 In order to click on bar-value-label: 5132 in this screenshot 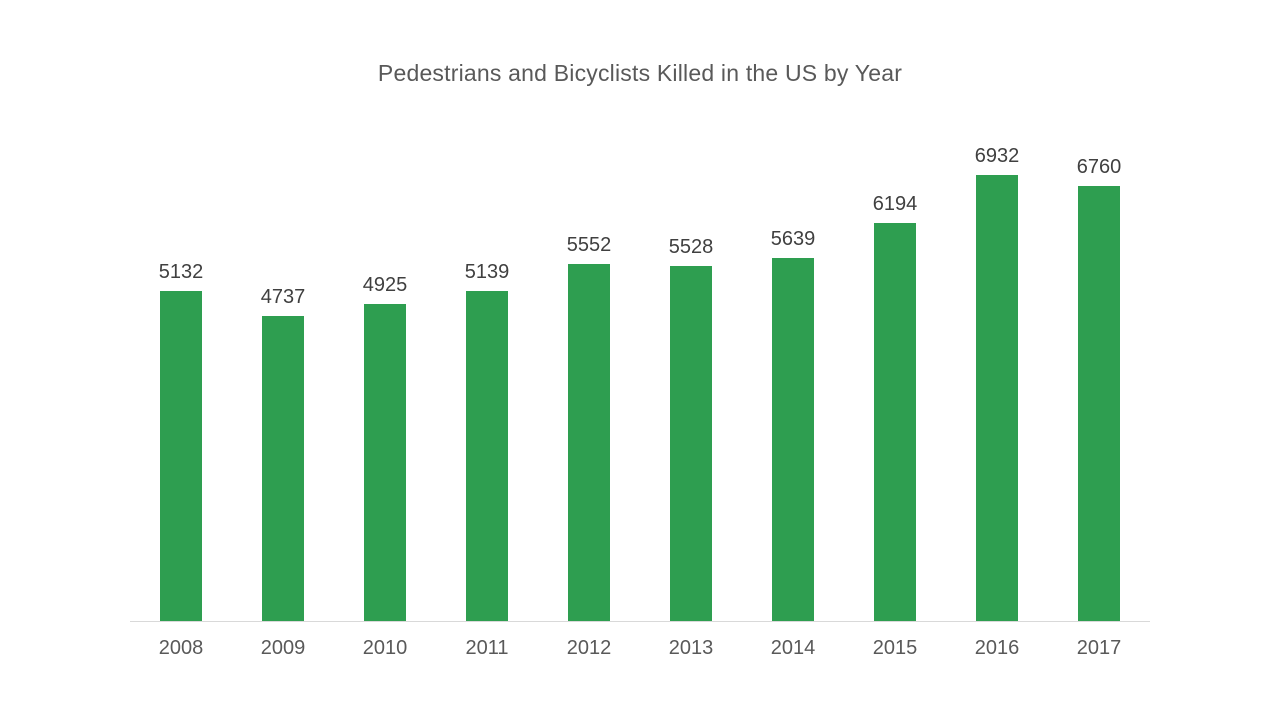, I will do `click(181, 272)`.